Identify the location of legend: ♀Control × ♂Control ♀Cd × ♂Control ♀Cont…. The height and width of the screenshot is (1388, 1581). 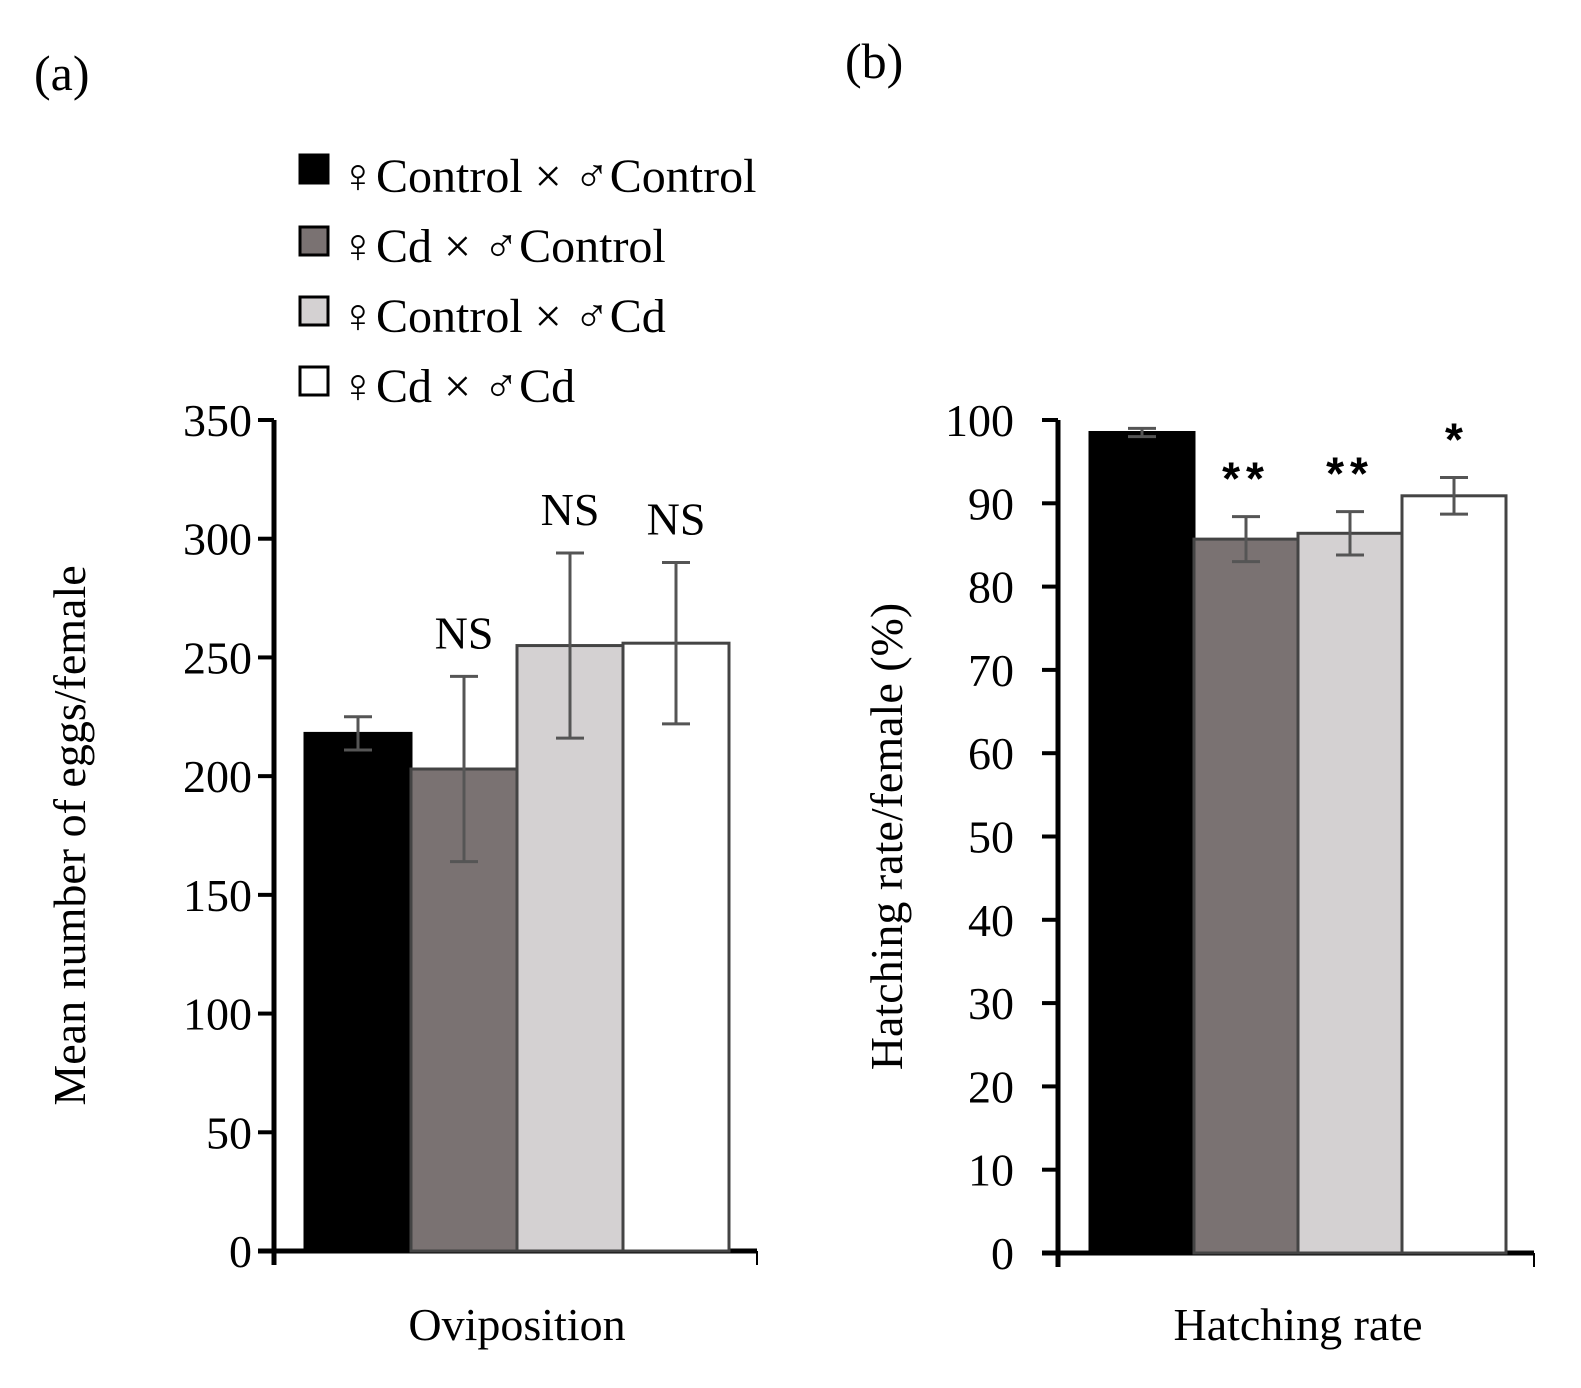
(527, 281).